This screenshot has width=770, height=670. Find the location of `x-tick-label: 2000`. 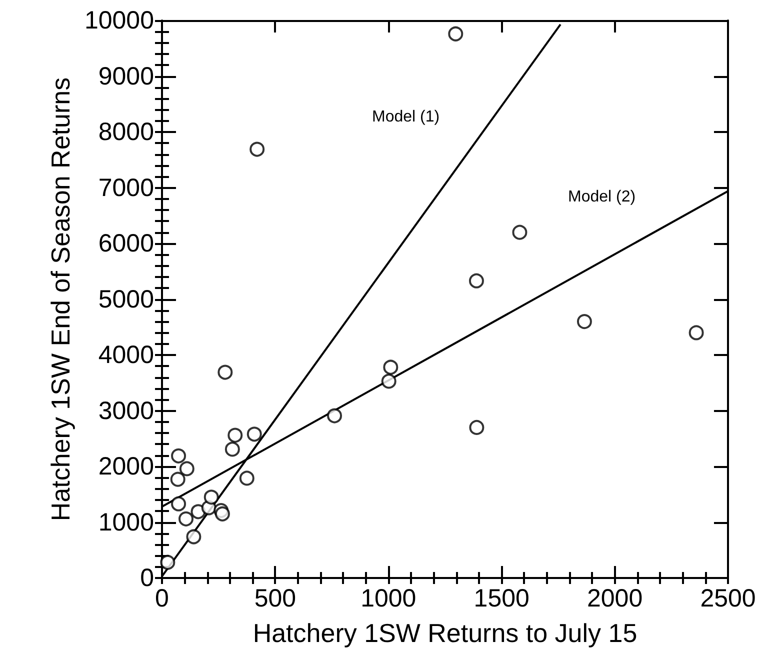

x-tick-label: 2000 is located at coordinates (614, 598).